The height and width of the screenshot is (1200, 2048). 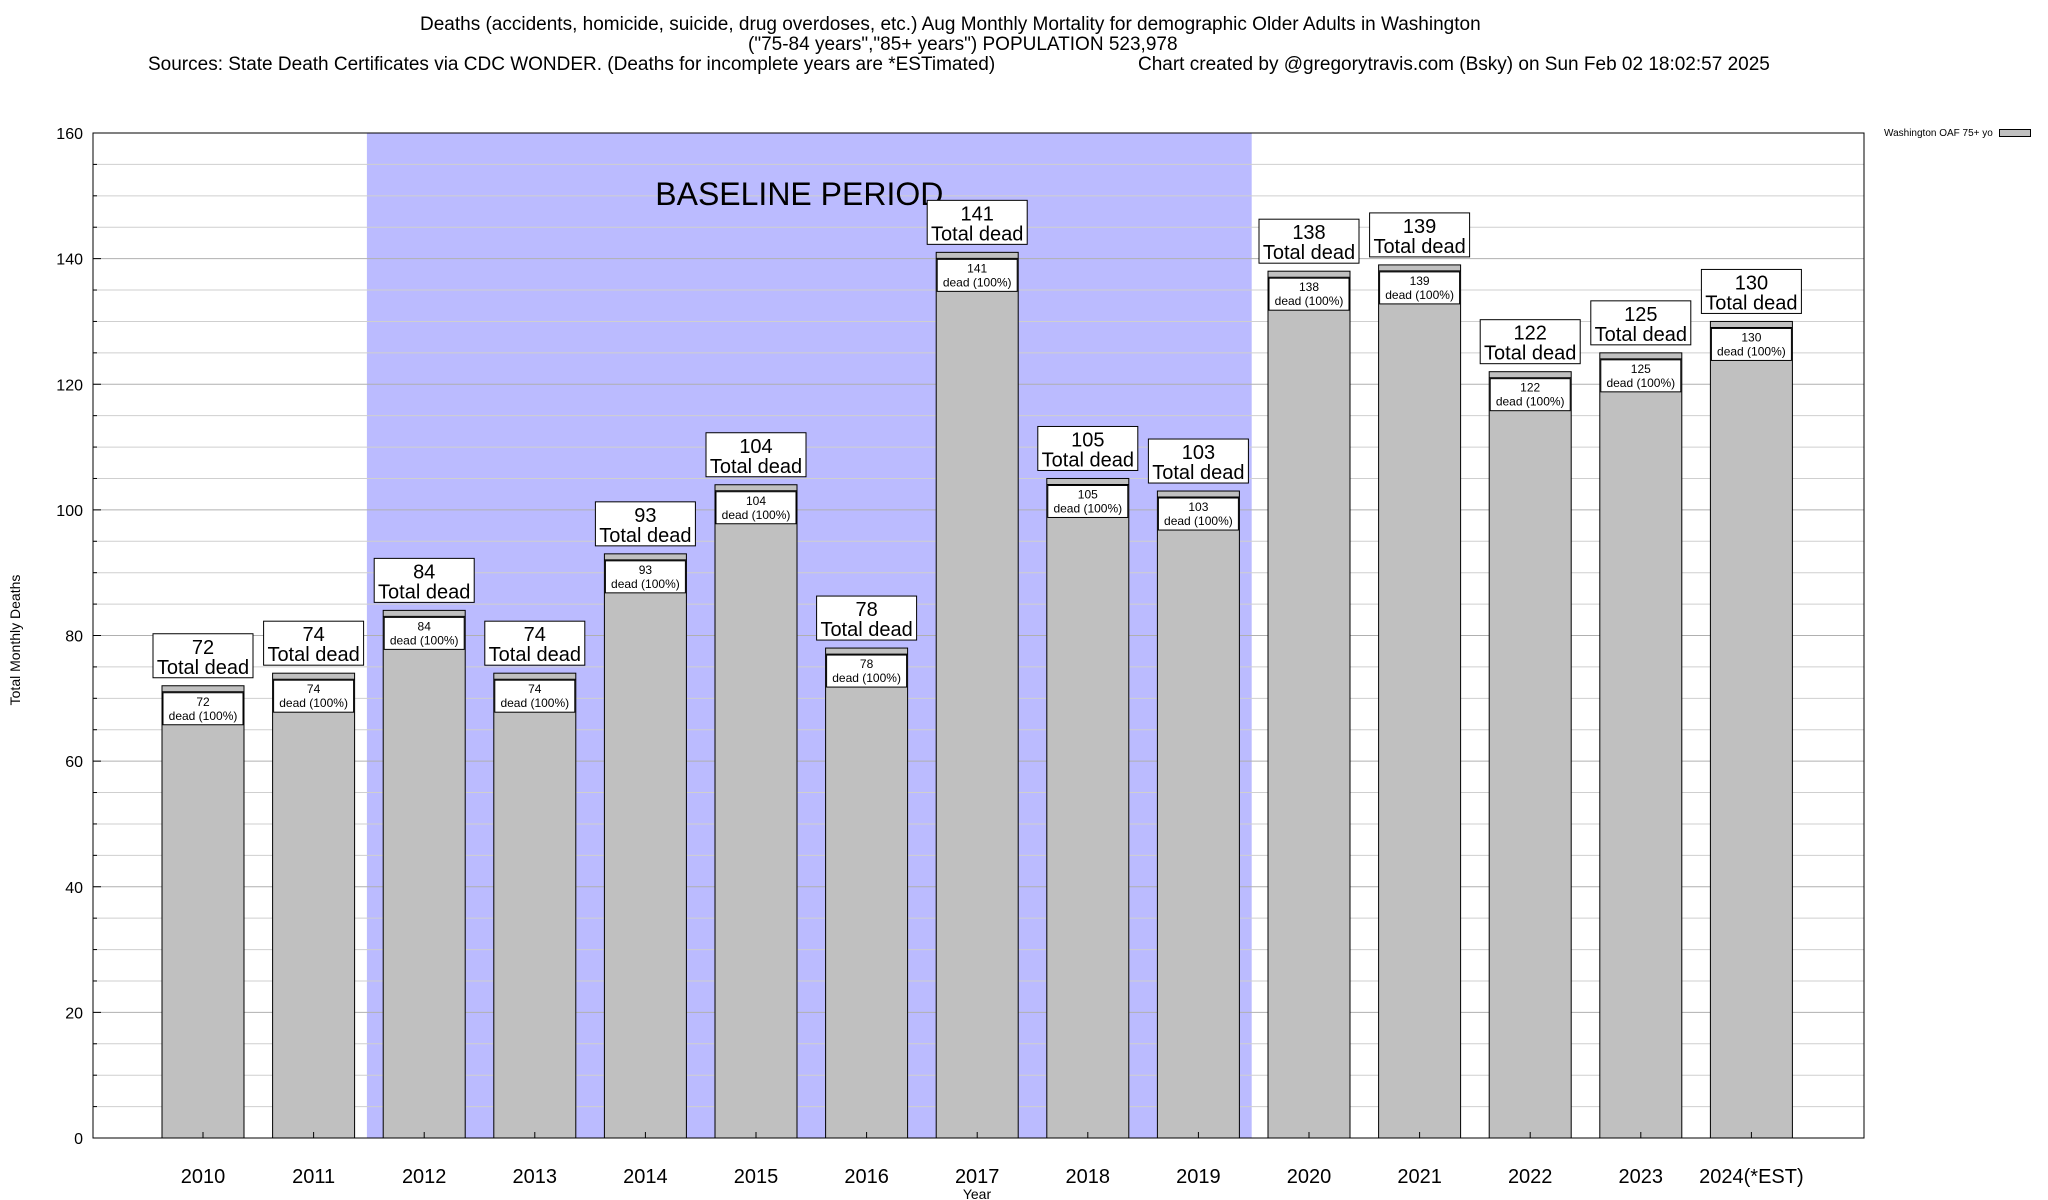 I want to click on y-tick-label: 40, so click(x=74, y=888).